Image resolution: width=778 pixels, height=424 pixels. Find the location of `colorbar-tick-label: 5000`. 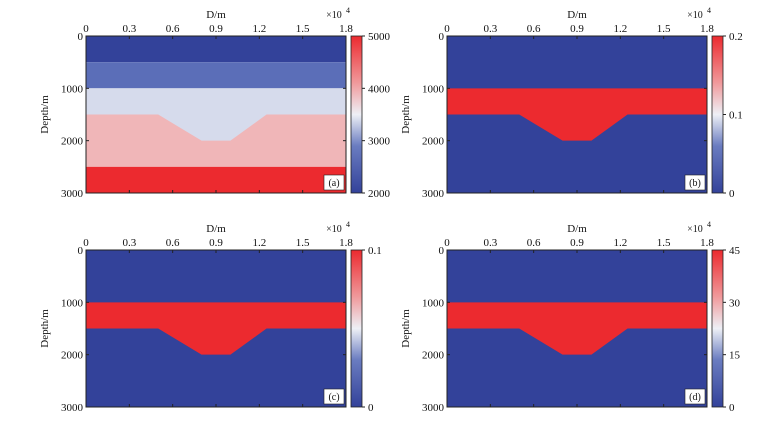

colorbar-tick-label: 5000 is located at coordinates (379, 37).